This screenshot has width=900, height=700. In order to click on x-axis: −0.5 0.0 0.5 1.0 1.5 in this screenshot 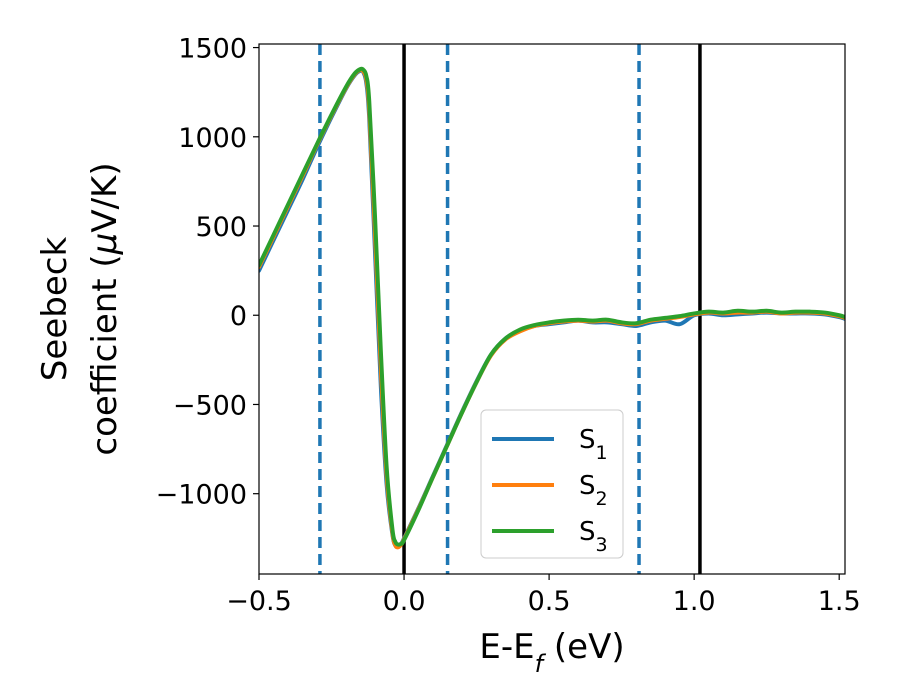, I will do `click(543, 595)`.